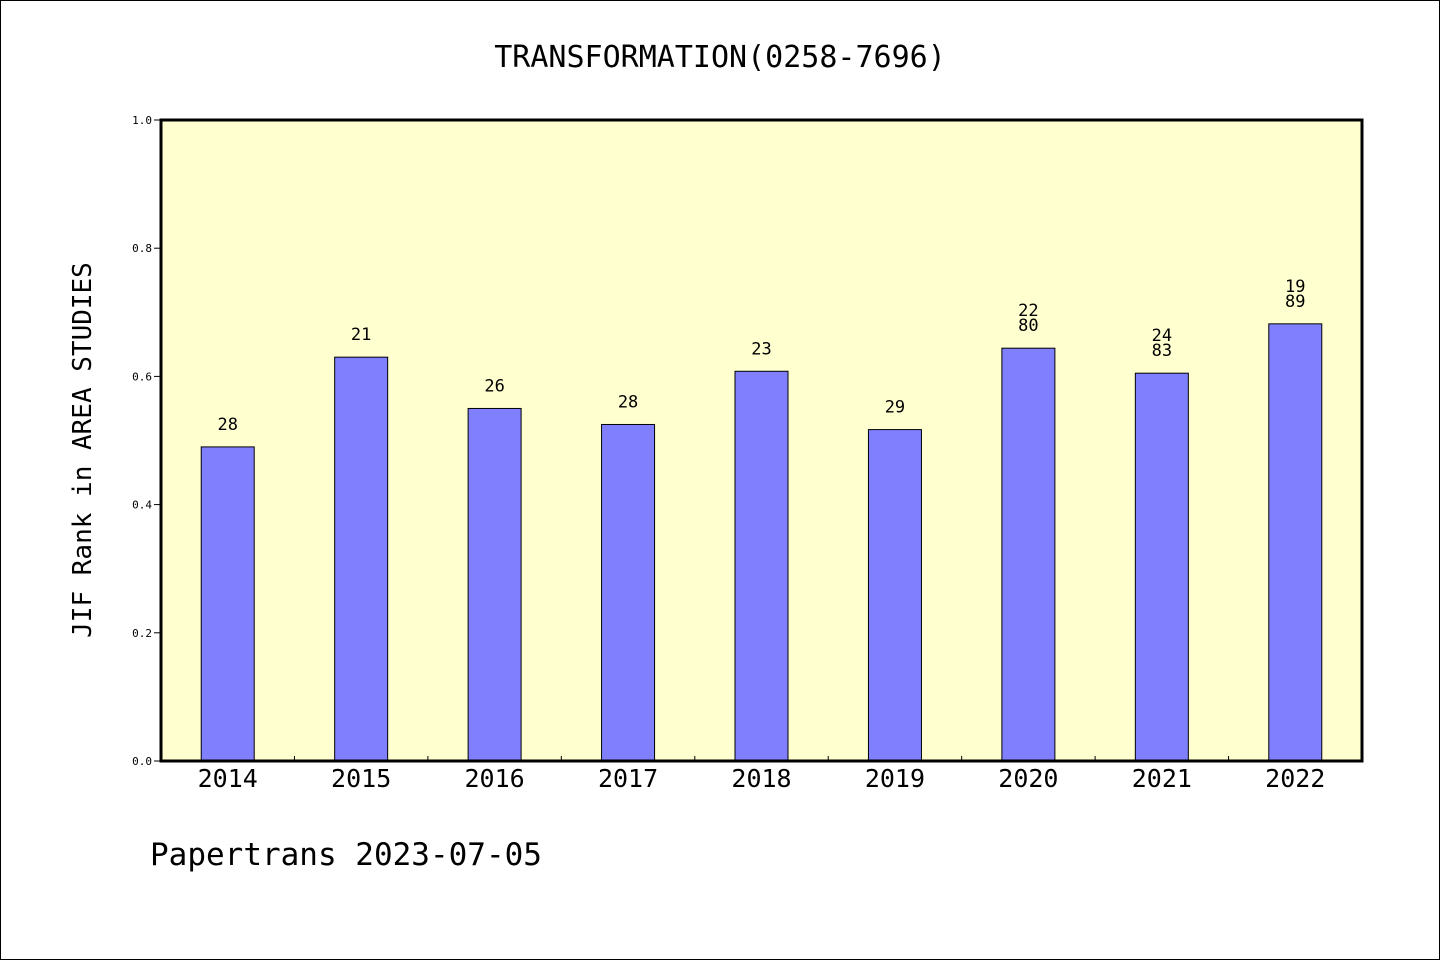 Image resolution: width=1440 pixels, height=960 pixels. I want to click on data-label: 83, so click(1162, 351).